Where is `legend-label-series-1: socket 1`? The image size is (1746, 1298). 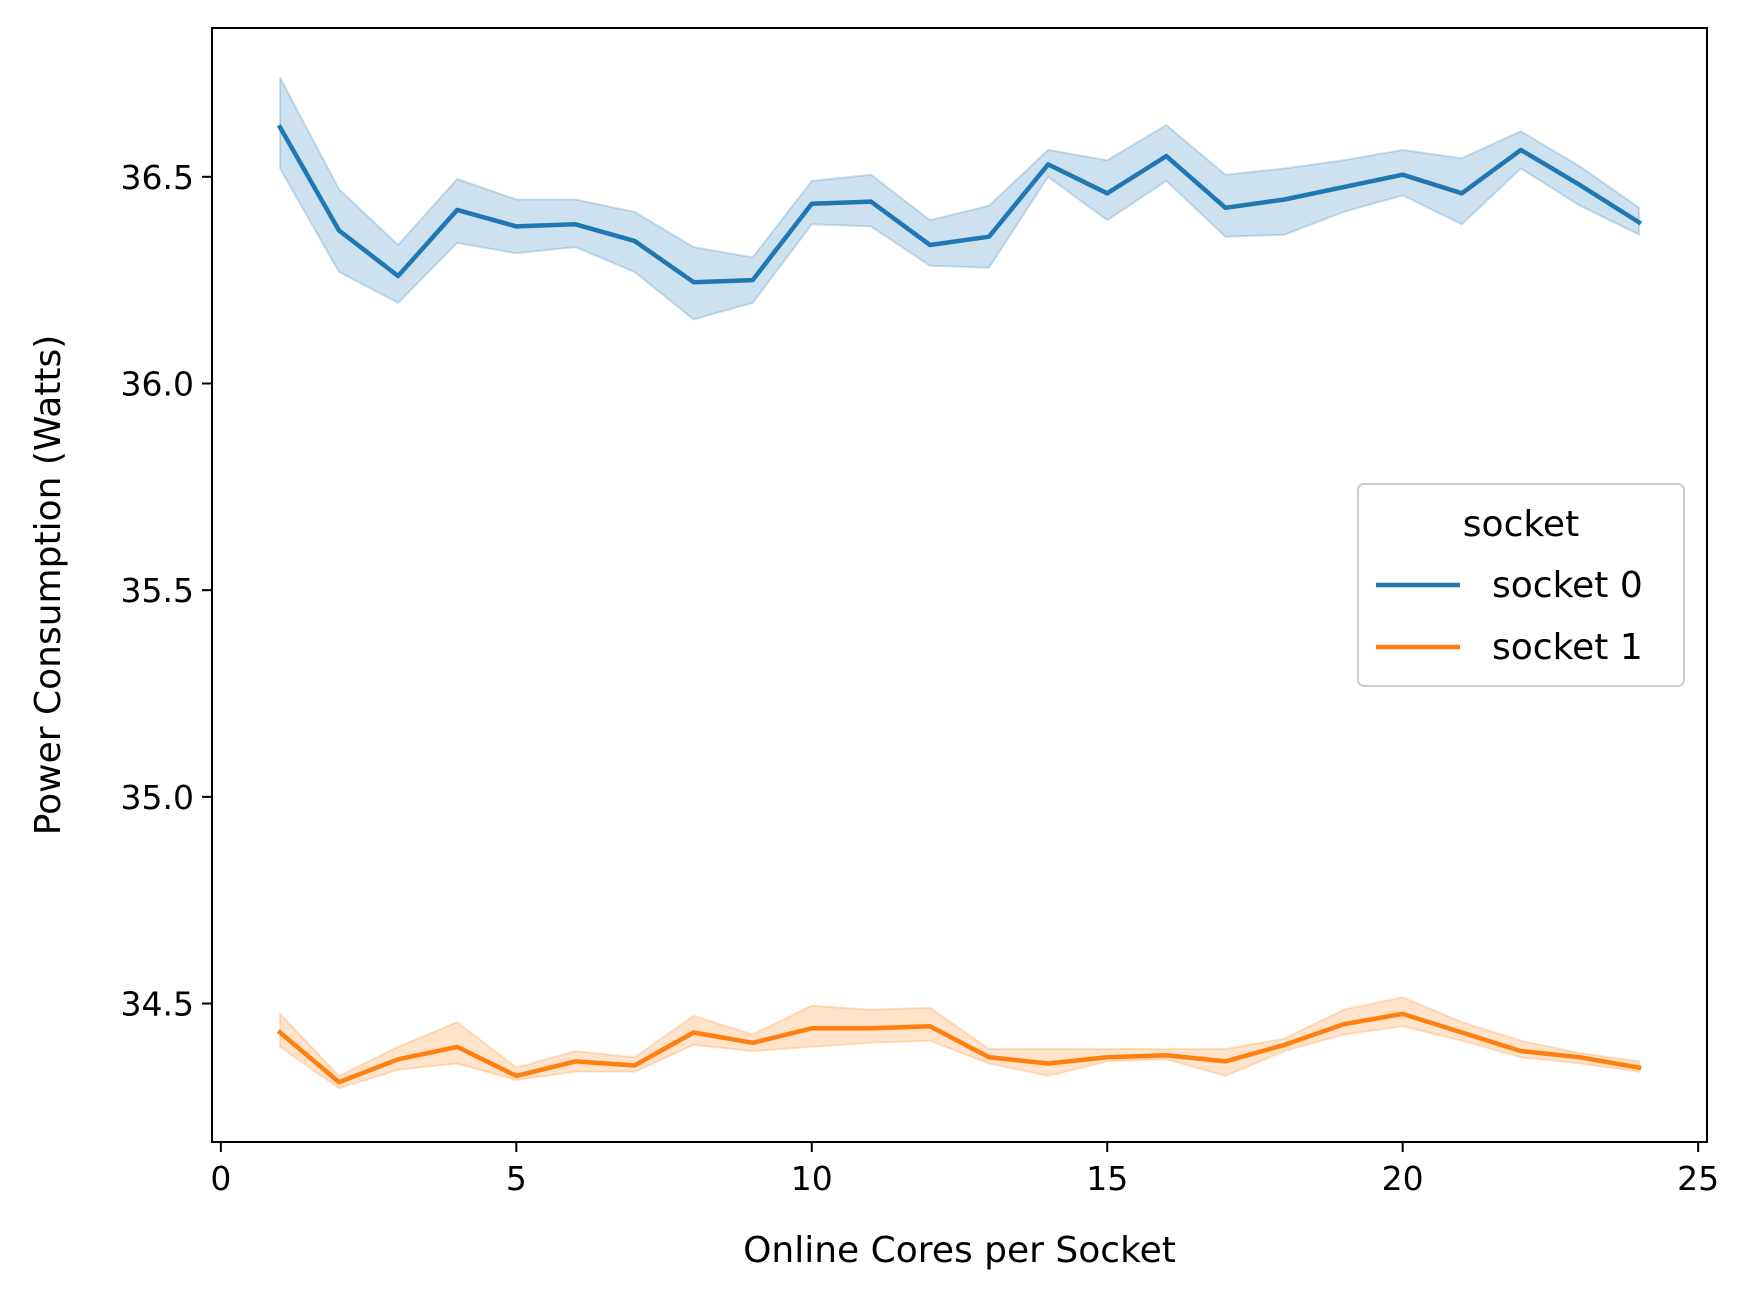 legend-label-series-1: socket 1 is located at coordinates (1567, 647).